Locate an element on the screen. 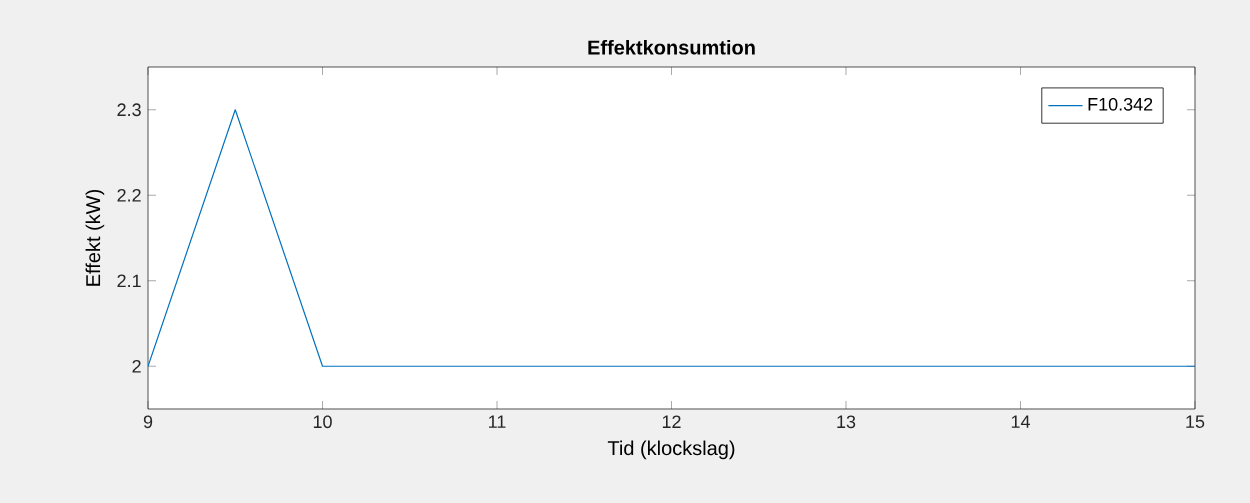 The width and height of the screenshot is (1250, 503). x-tick-label: 13 is located at coordinates (846, 422).